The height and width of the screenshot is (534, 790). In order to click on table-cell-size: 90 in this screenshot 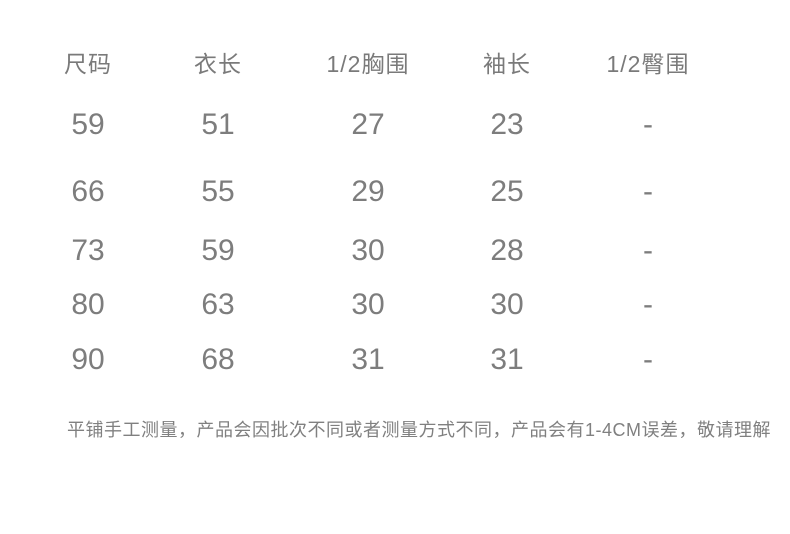, I will do `click(88, 359)`.